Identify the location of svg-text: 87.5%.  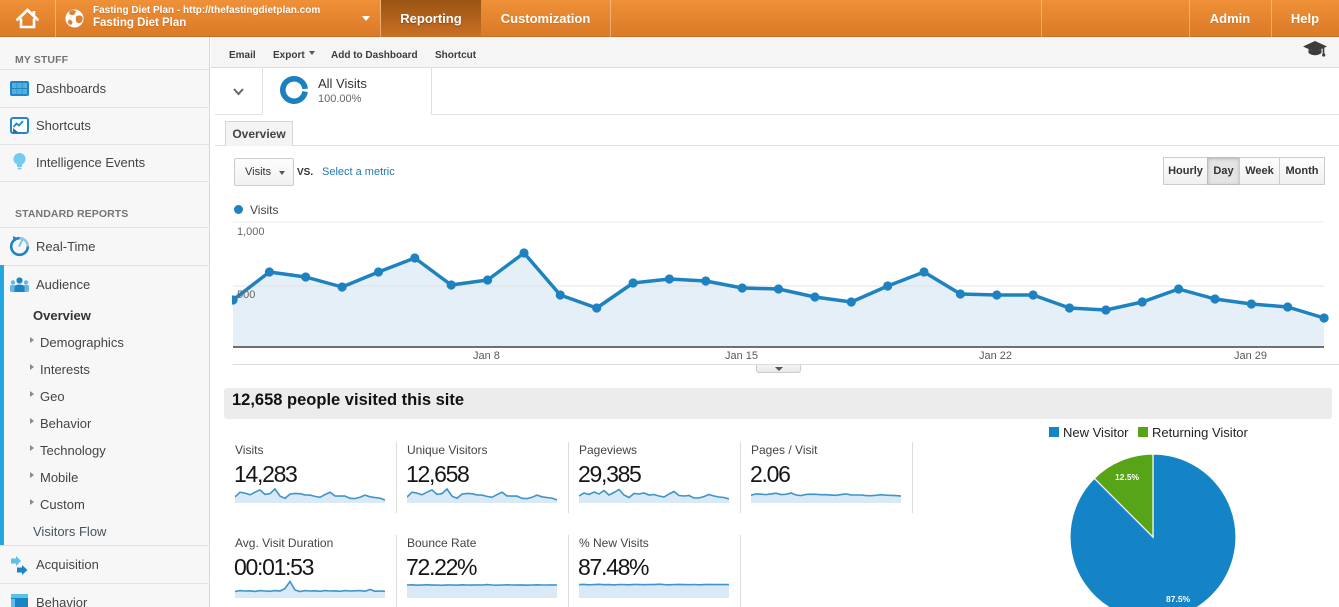
(1178, 599).